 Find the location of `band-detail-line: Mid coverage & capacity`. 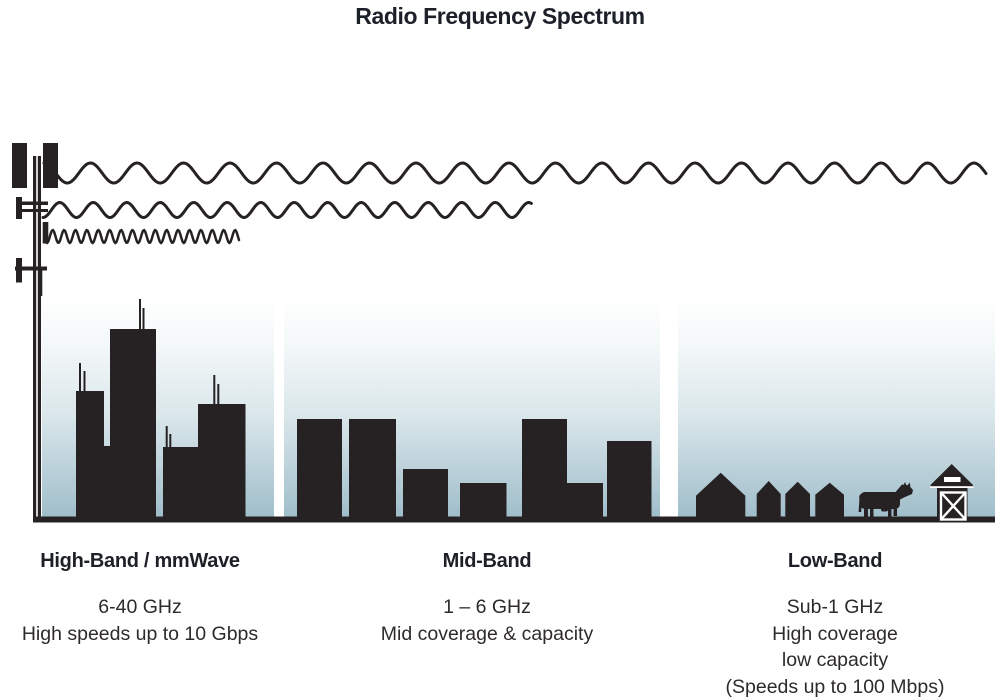

band-detail-line: Mid coverage & capacity is located at coordinates (487, 633).